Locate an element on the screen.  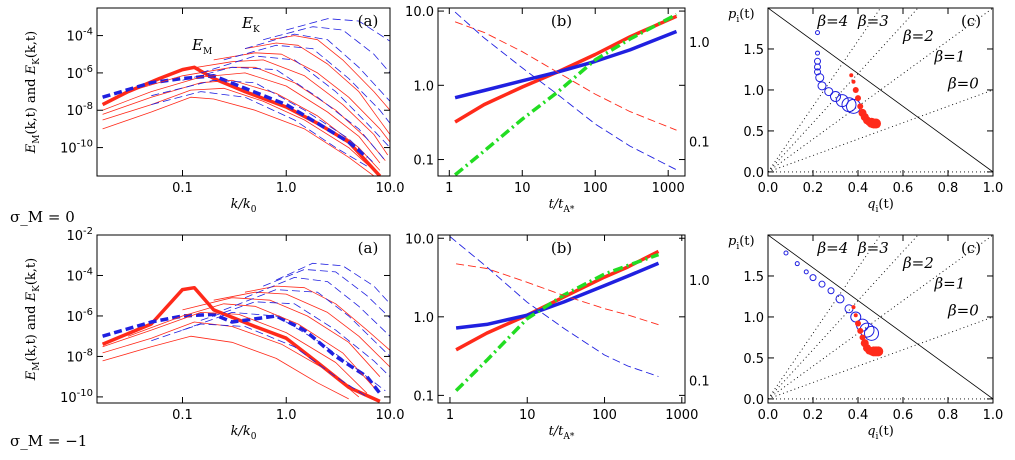
y-tick-label: 0.0 is located at coordinates (753, 400).